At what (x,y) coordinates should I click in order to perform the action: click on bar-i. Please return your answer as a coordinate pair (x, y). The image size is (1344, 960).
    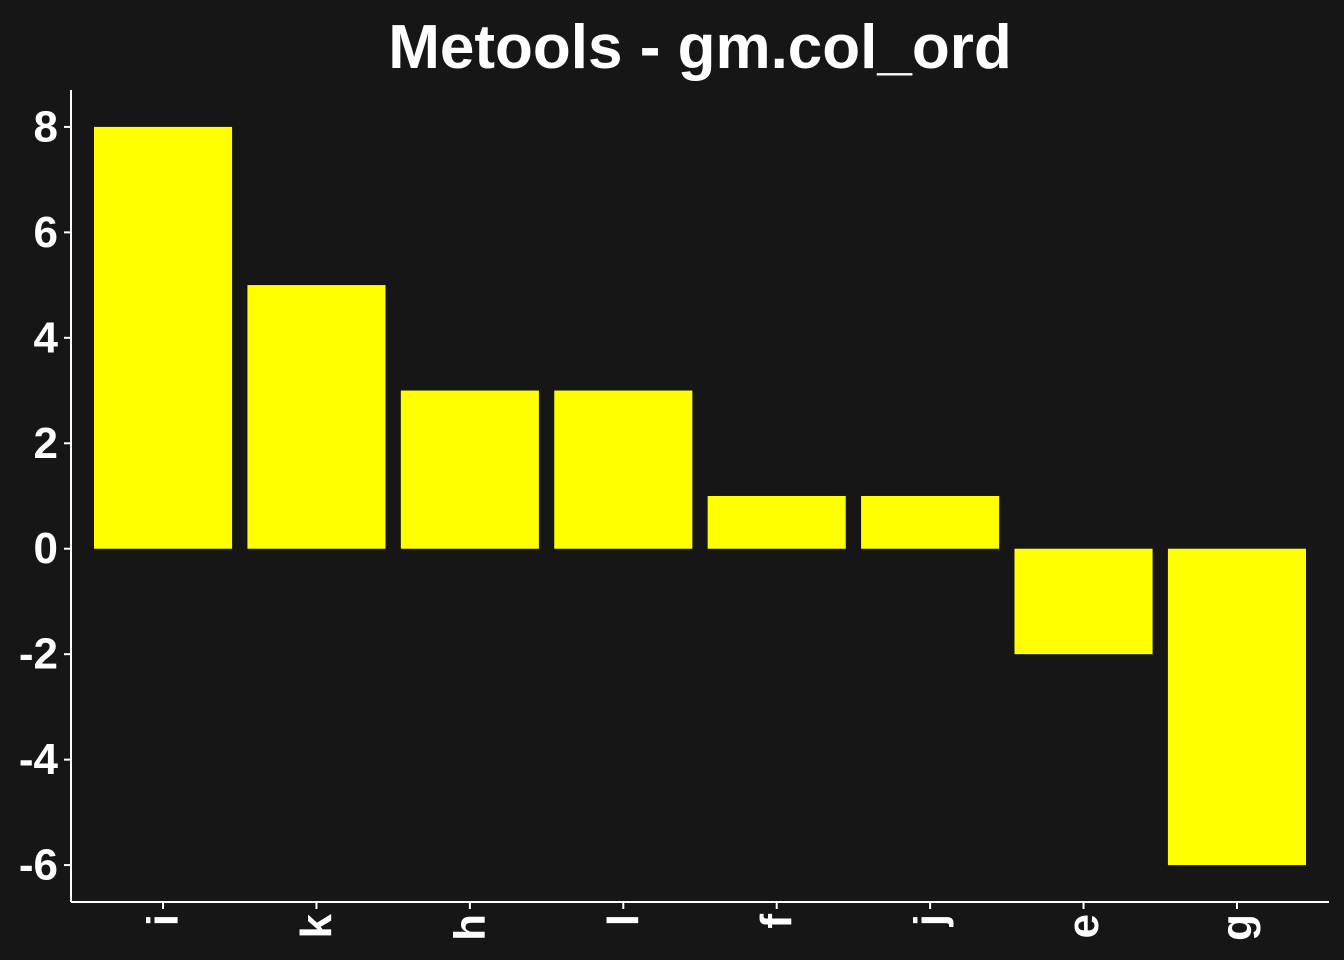
    Looking at the image, I should click on (163, 337).